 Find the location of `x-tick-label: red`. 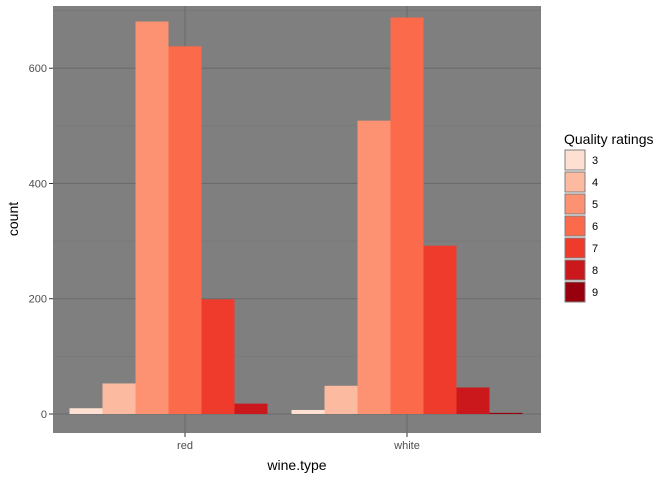

x-tick-label: red is located at coordinates (185, 446).